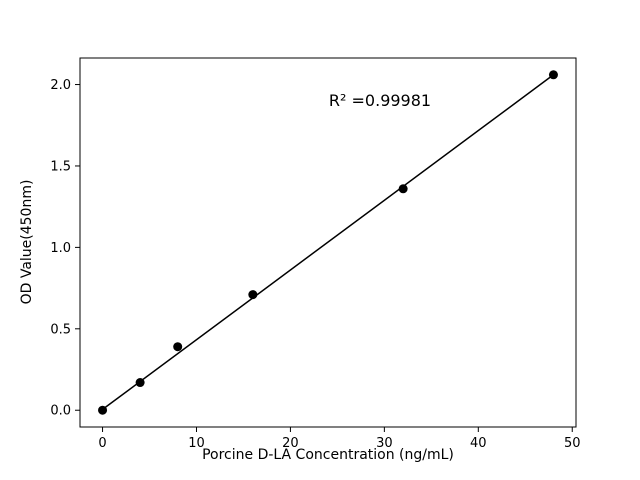  I want to click on y-tick-label: 0.0, so click(60, 411).